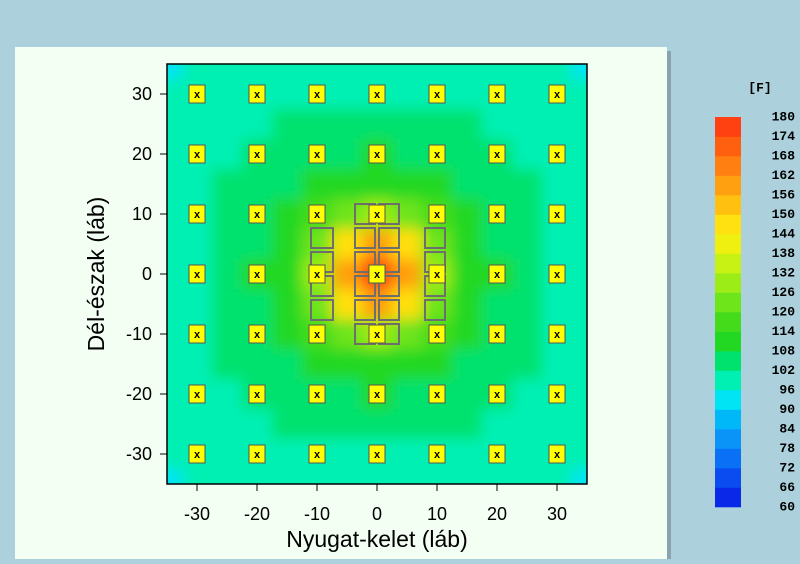  I want to click on x-tick-label: 0, so click(377, 514).